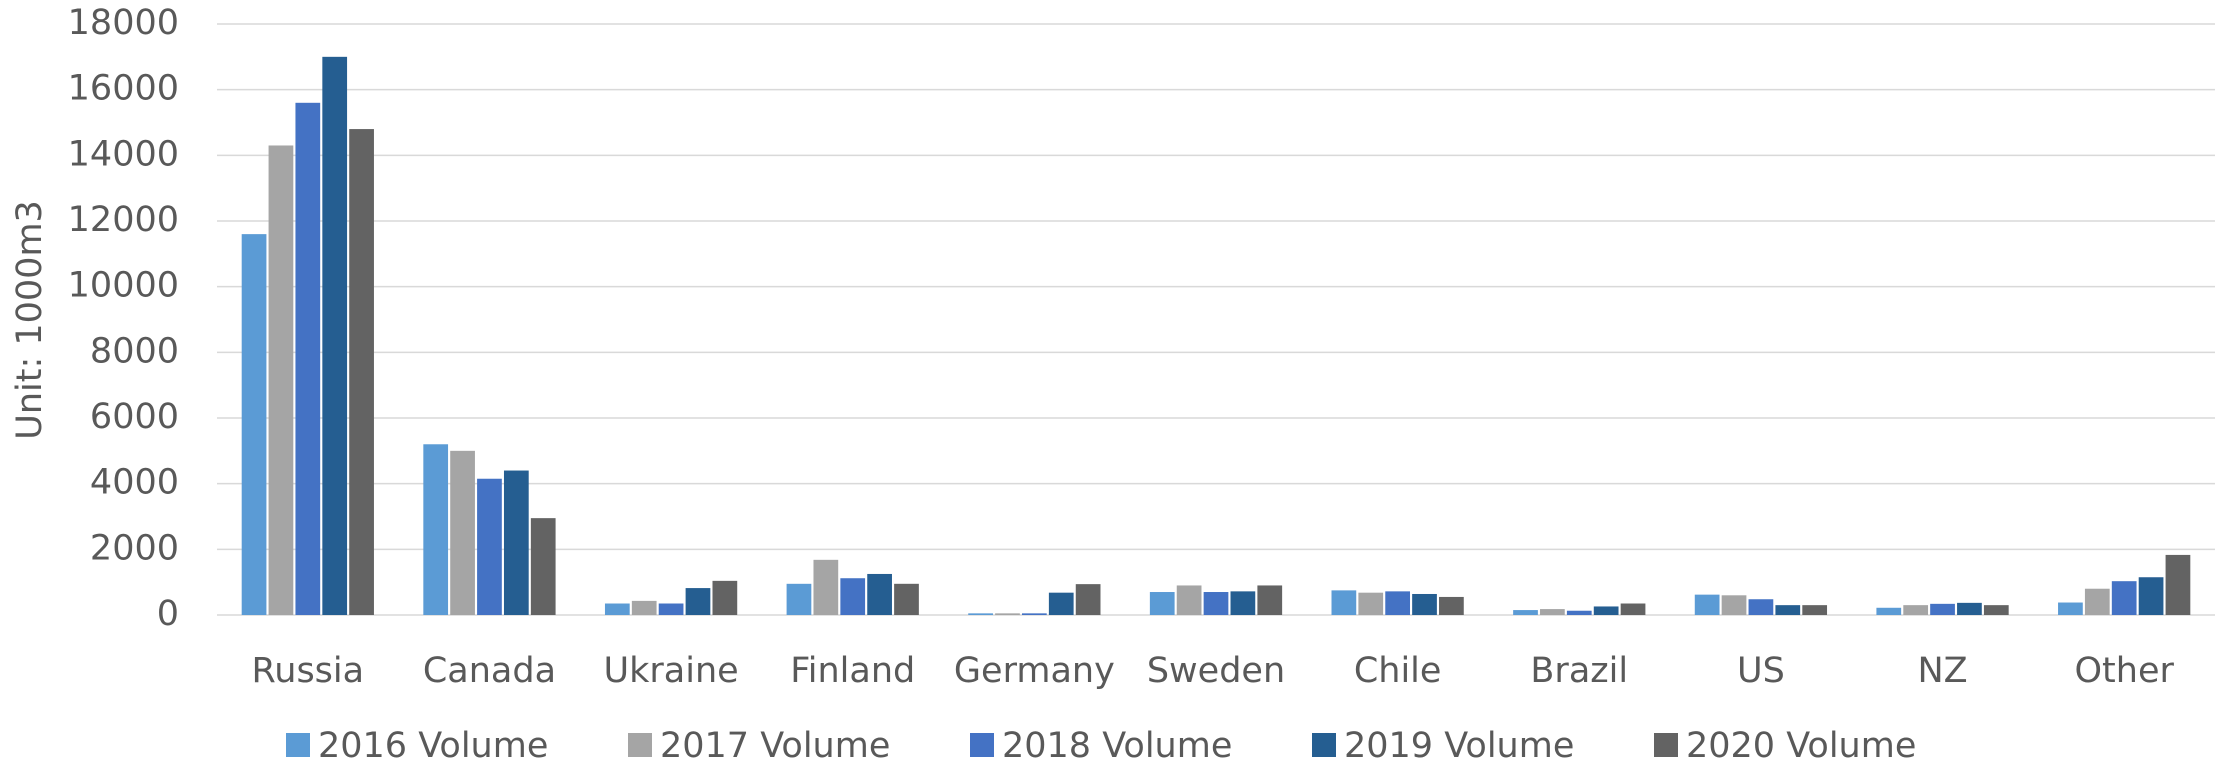 The width and height of the screenshot is (2223, 768). I want to click on y-tick-label: 18000, so click(123, 23).